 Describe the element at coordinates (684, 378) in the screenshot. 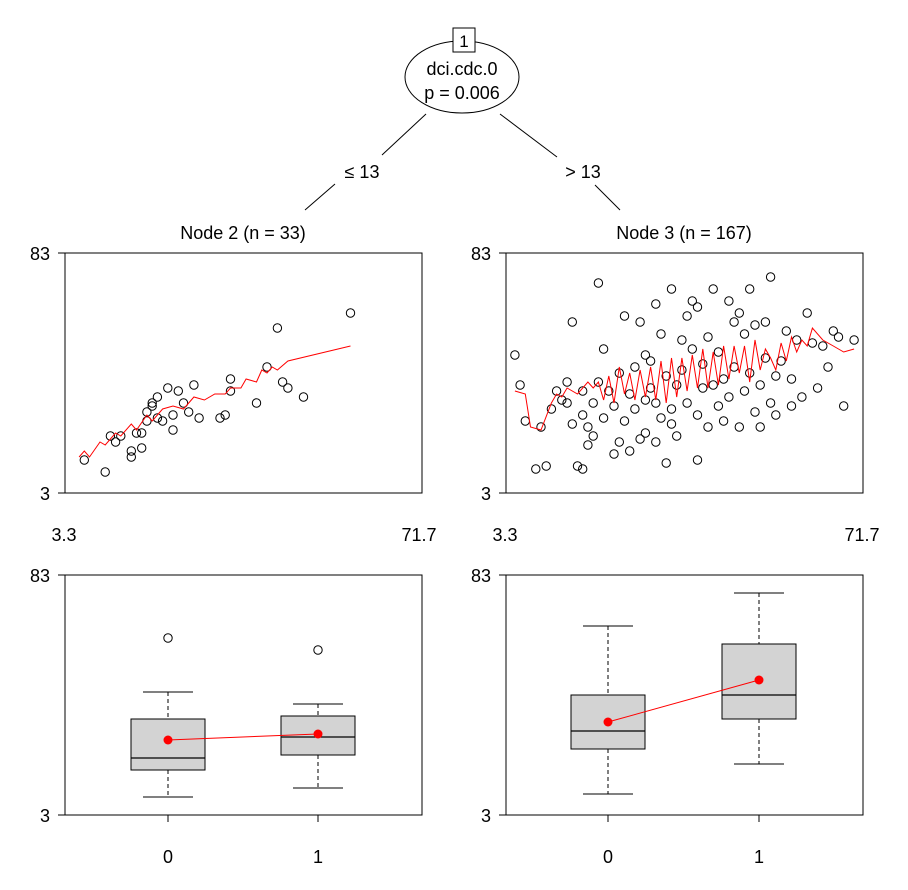

I see `node3-scatter-fit-line` at that location.